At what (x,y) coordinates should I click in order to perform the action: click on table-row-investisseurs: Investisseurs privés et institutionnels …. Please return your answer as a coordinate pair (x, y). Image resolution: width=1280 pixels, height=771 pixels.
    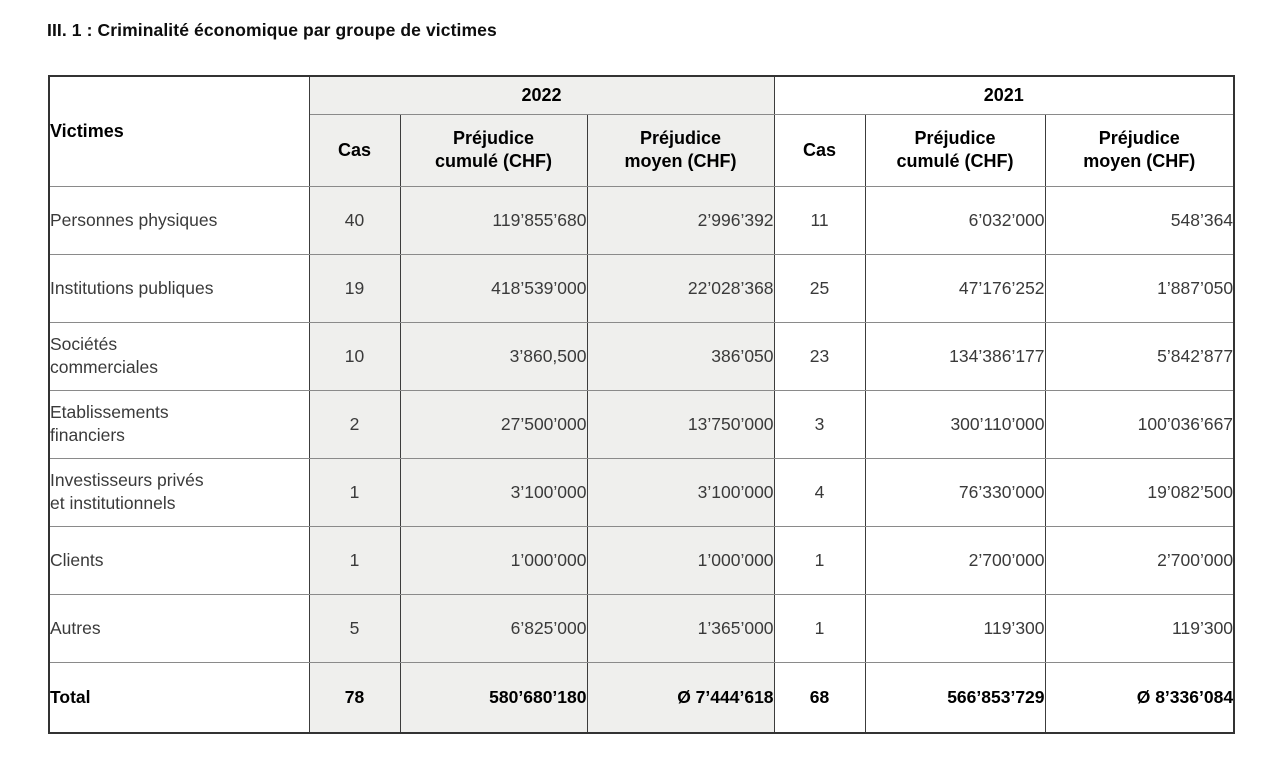
    Looking at the image, I should click on (641, 492).